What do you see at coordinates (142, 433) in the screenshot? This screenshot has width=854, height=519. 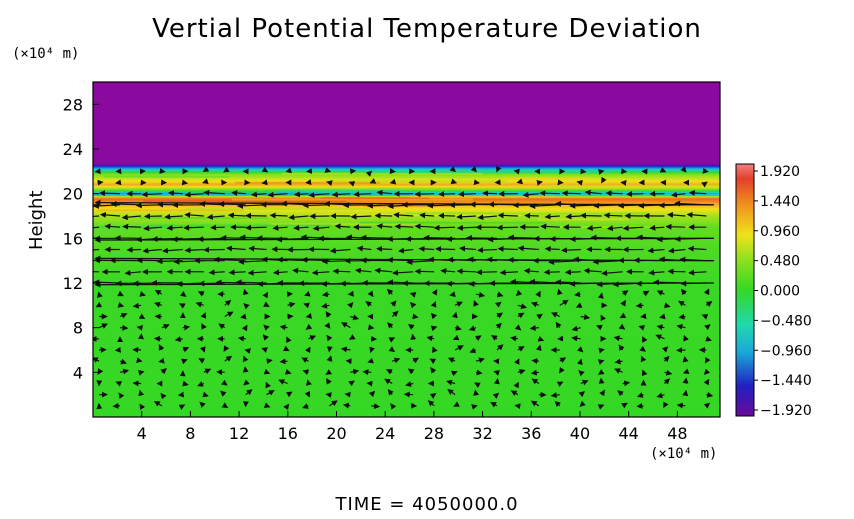 I see `x-tick-label: 4` at bounding box center [142, 433].